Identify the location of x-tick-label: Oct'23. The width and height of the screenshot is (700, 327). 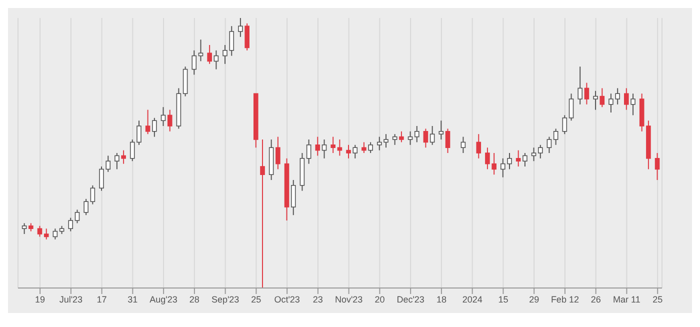
(287, 299).